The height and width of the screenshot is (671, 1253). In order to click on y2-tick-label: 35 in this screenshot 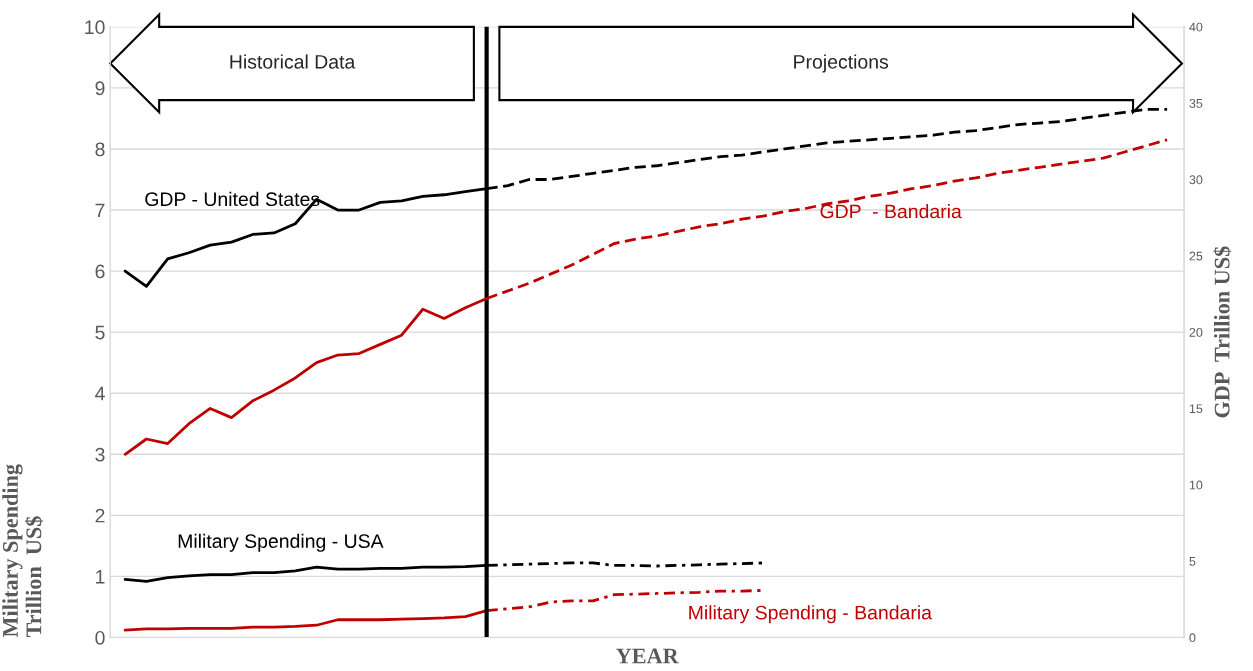, I will do `click(1196, 103)`.